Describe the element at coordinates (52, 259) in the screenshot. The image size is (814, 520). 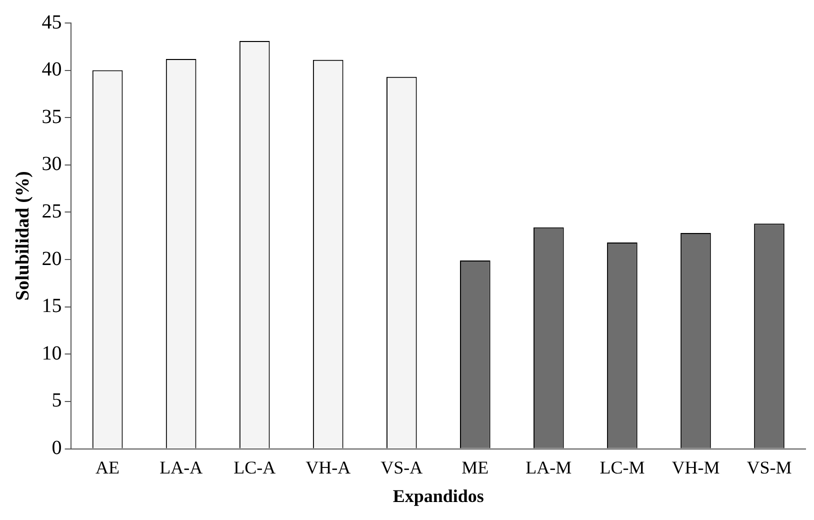
I see `y-tick-label: 20` at that location.